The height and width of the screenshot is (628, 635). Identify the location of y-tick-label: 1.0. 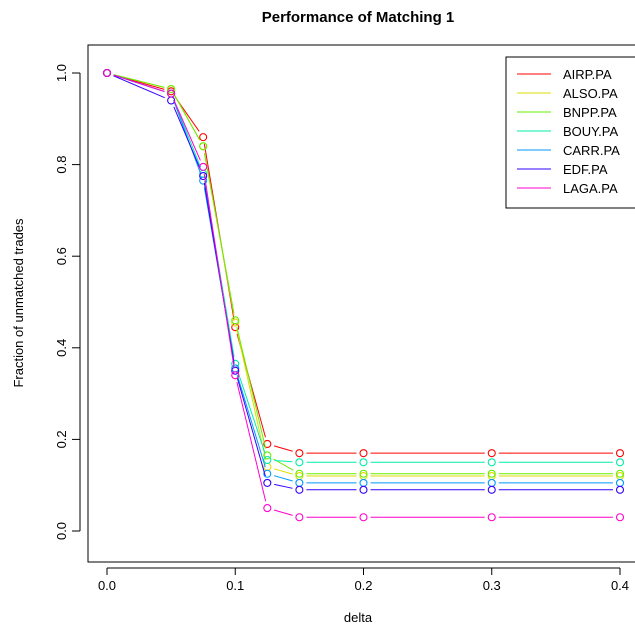
(61, 73).